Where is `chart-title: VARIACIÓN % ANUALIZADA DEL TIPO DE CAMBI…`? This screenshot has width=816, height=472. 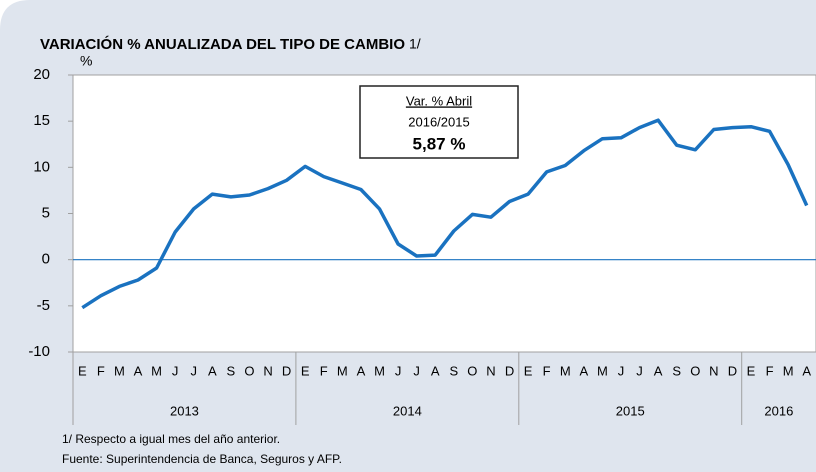 chart-title: VARIACIÓN % ANUALIZADA DEL TIPO DE CAMBI… is located at coordinates (222, 44).